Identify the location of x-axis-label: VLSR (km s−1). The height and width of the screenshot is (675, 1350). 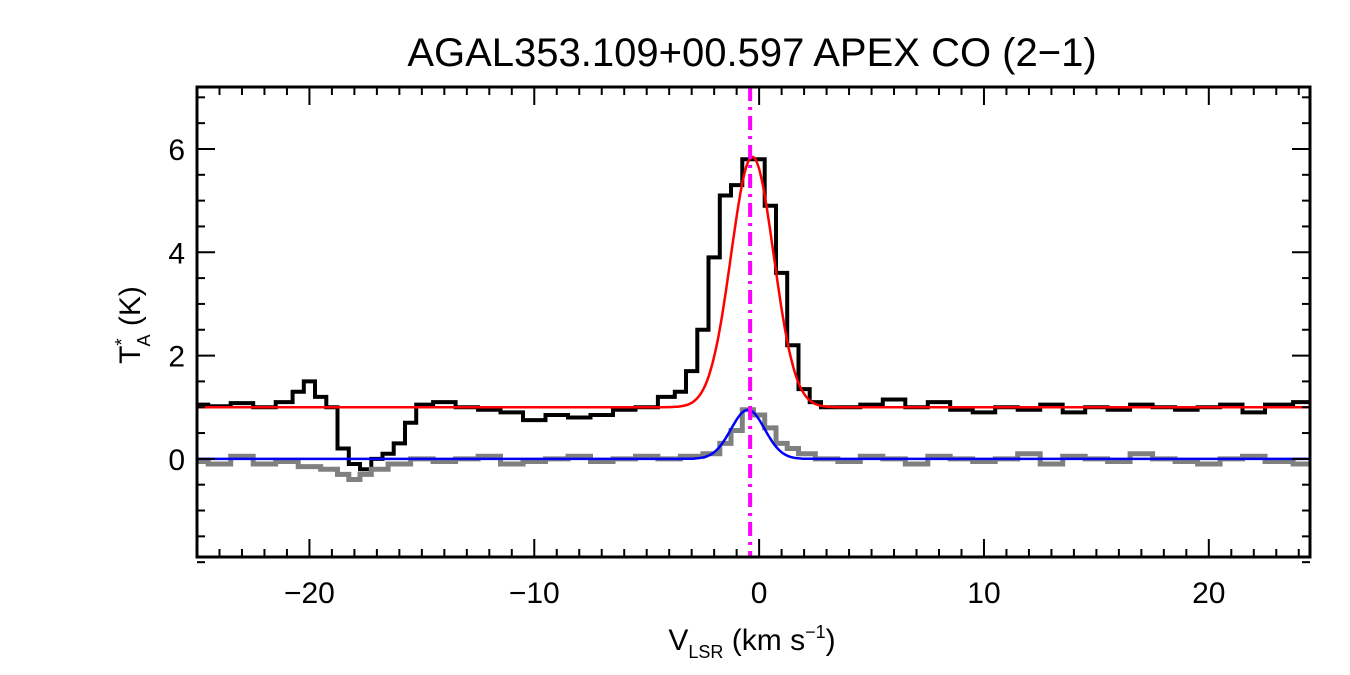
(751, 642).